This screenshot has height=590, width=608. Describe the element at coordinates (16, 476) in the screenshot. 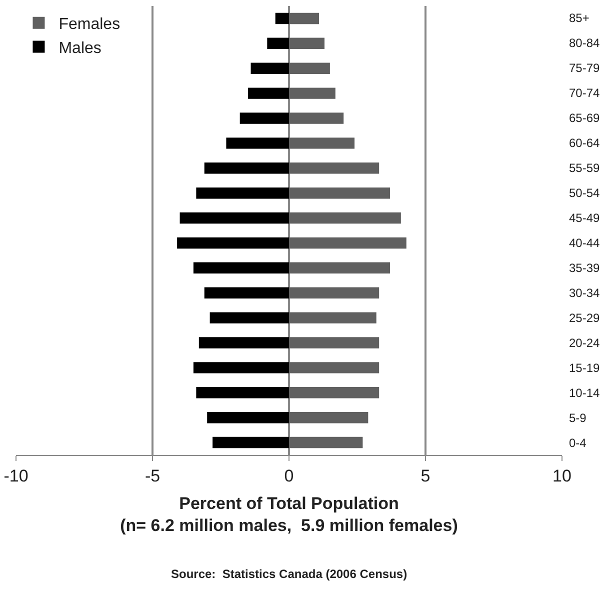

I see `x-tick-label: -10` at that location.